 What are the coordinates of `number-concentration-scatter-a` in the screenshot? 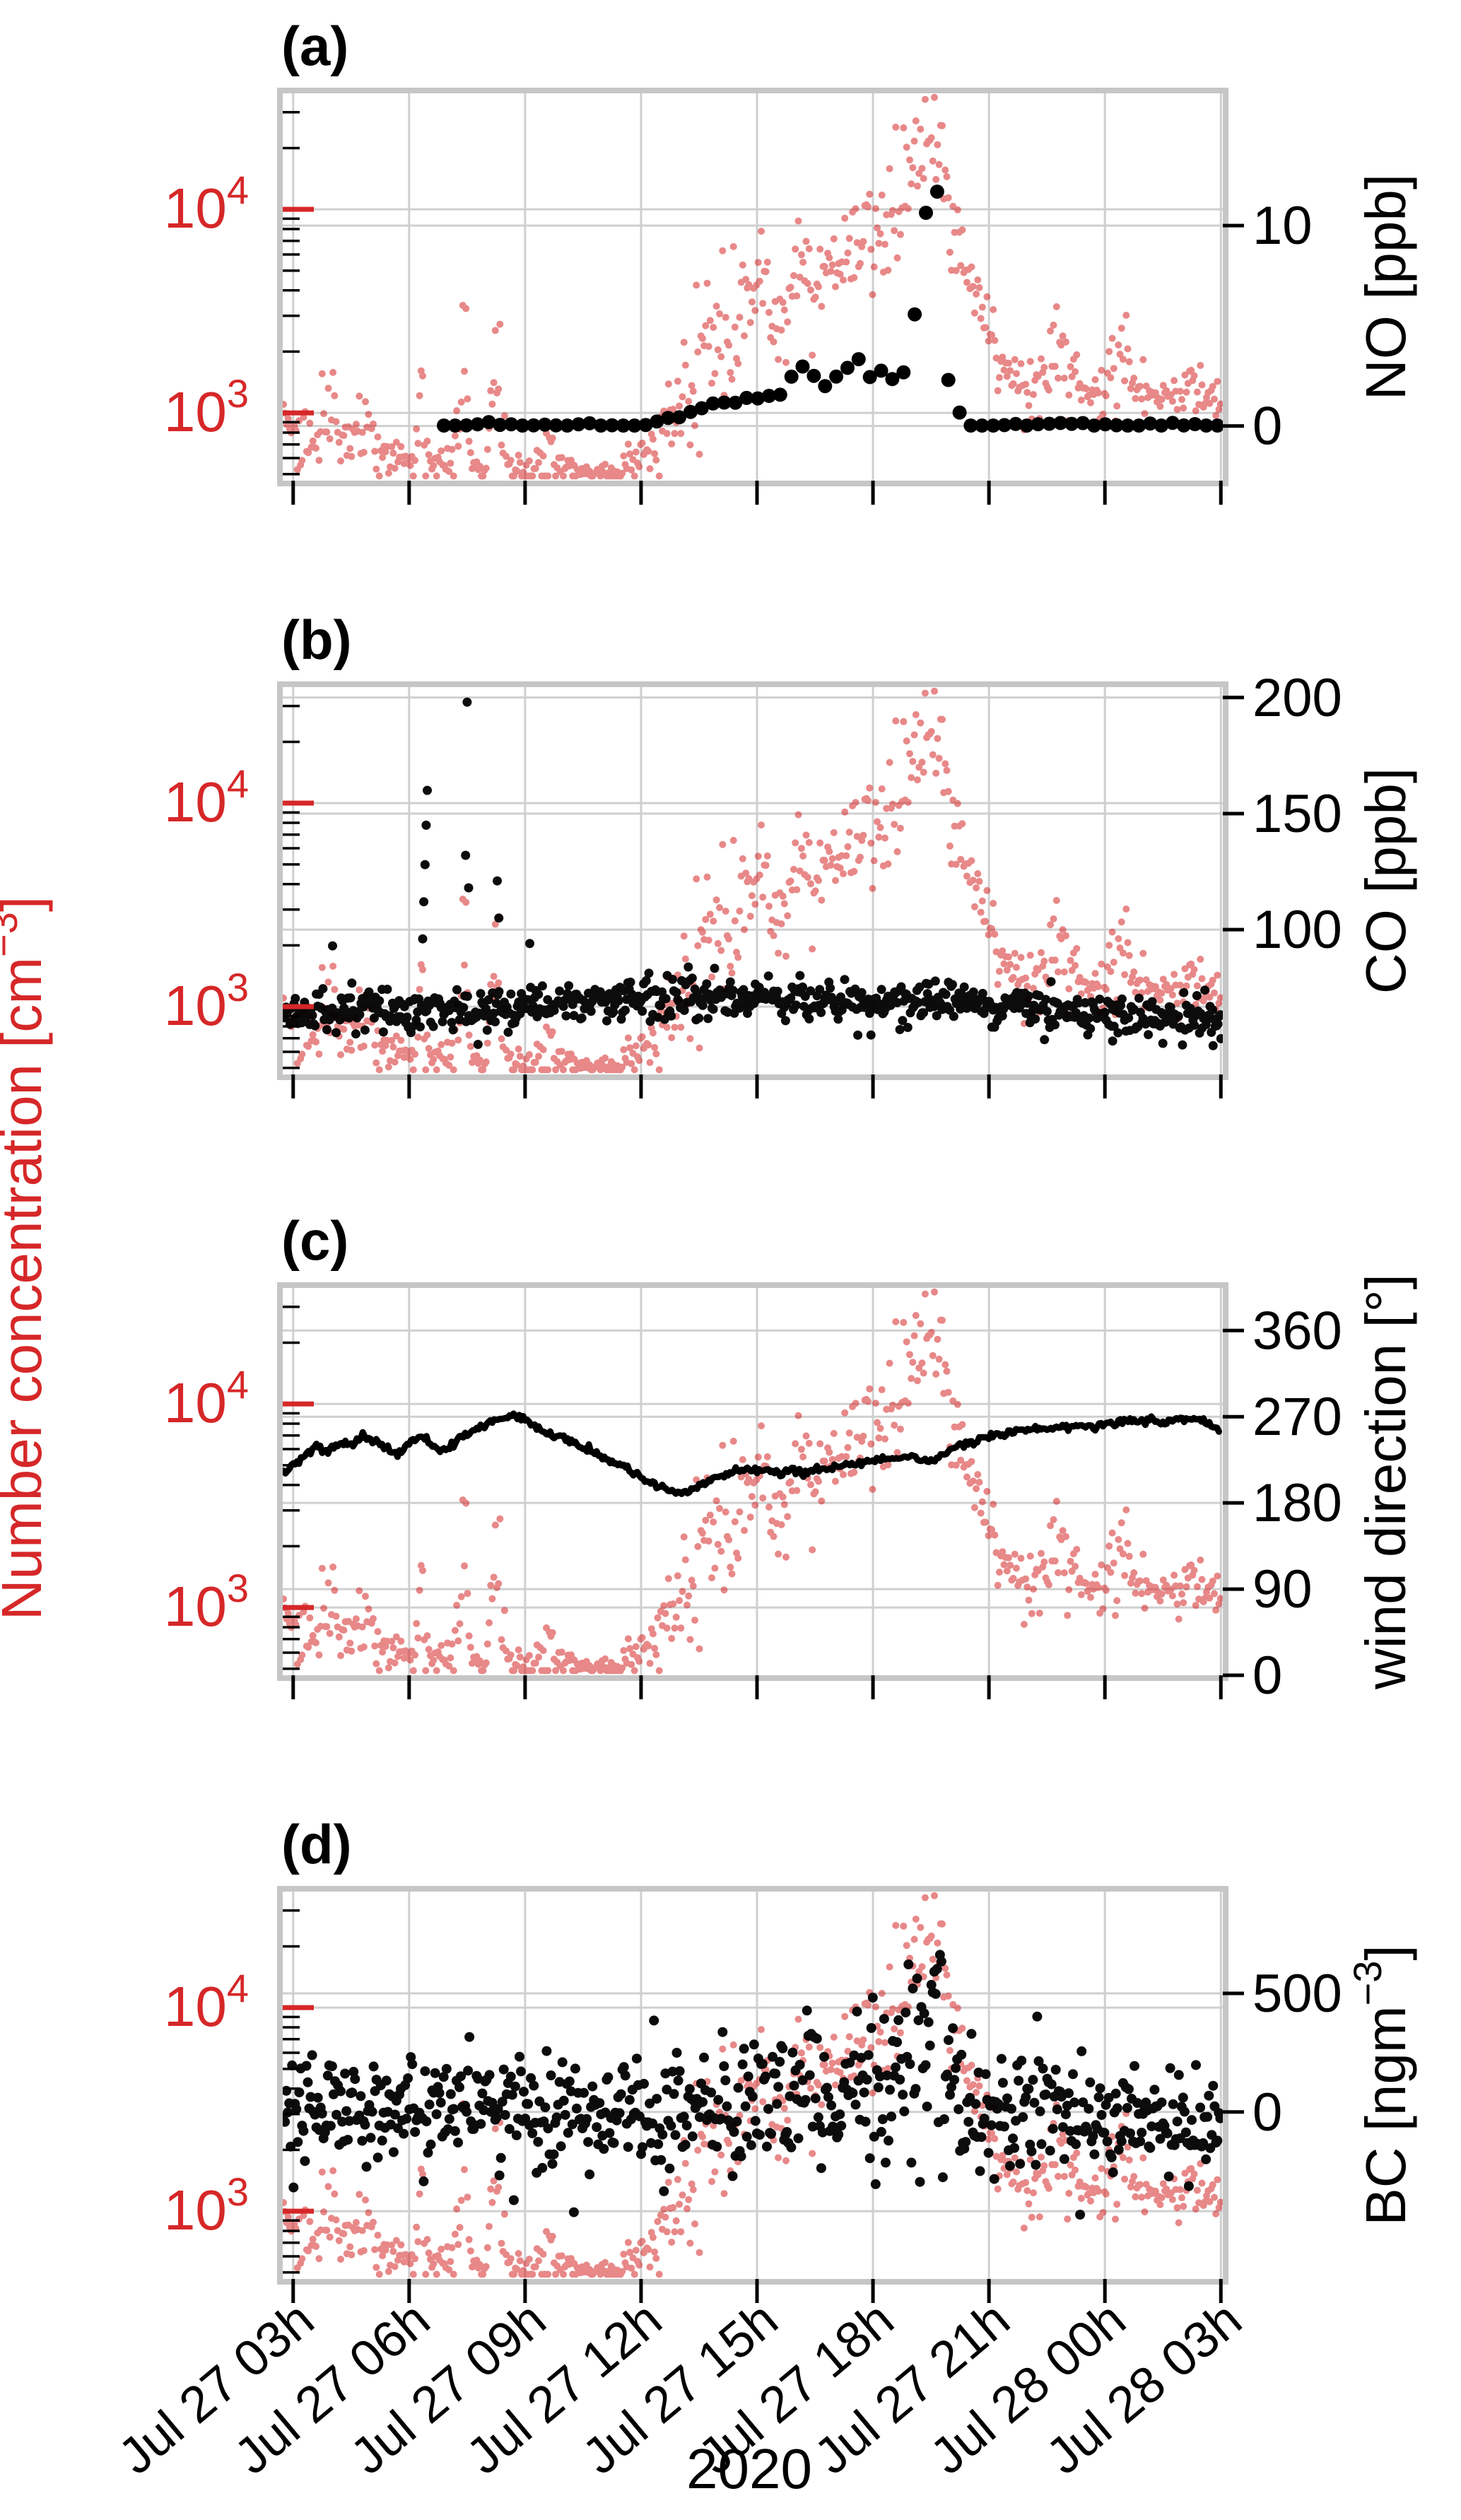 It's located at (753, 286).